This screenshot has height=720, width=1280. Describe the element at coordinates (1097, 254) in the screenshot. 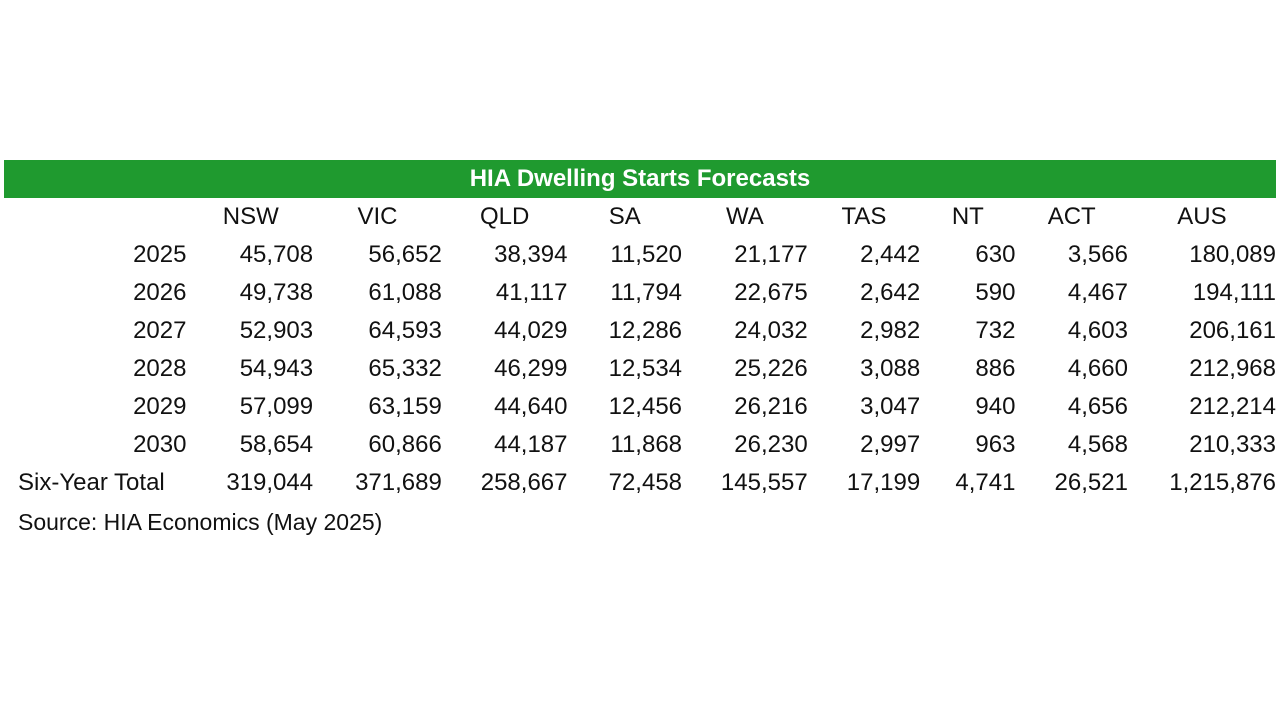

I see `table-cell: 3,566` at that location.